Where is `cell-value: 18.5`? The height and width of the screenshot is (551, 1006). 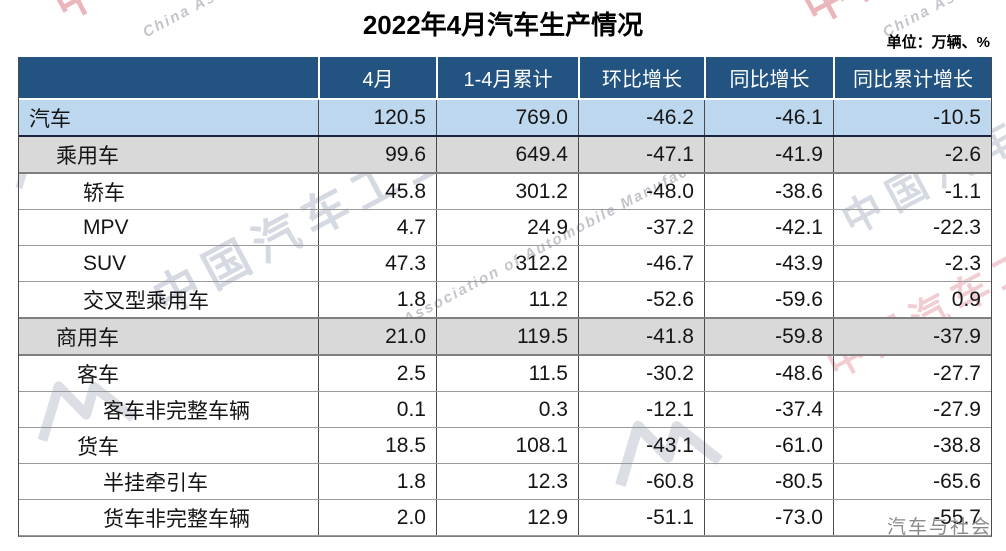
cell-value: 18.5 is located at coordinates (377, 445).